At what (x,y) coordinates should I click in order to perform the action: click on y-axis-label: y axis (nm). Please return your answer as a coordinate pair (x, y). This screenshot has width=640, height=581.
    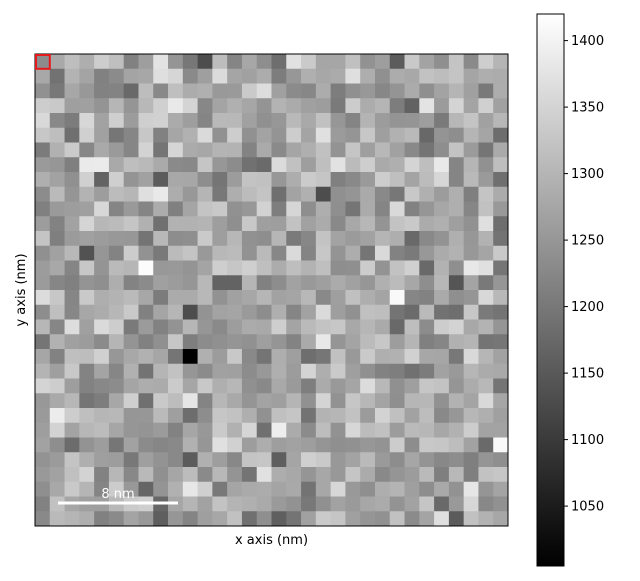
    Looking at the image, I should click on (21, 289).